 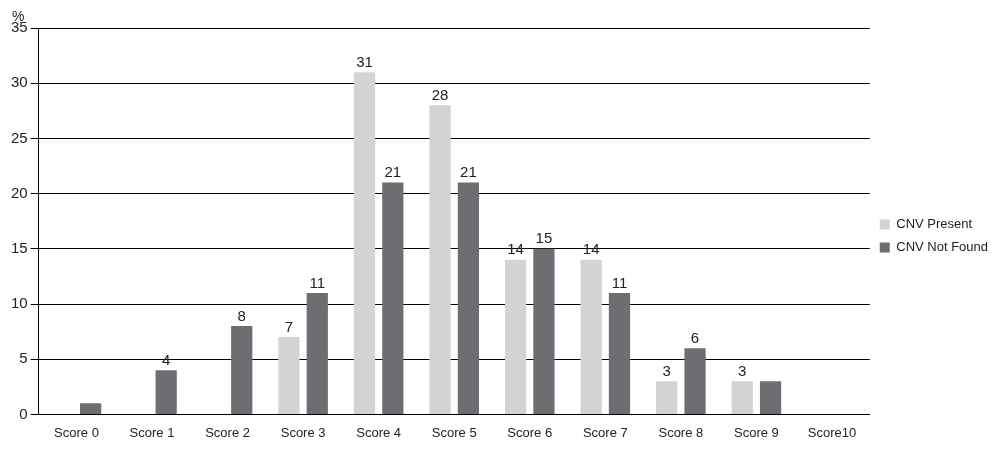 I want to click on legend-label: CNV Not Found, so click(x=942, y=247).